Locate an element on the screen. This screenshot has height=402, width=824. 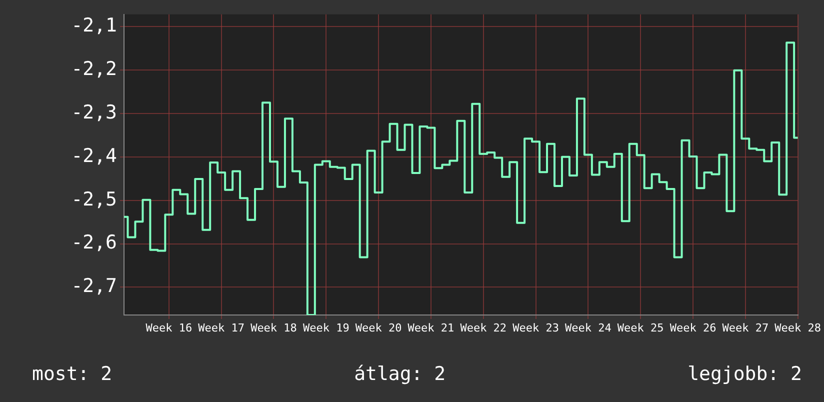
x-tick-label: Week 20 is located at coordinates (378, 327).